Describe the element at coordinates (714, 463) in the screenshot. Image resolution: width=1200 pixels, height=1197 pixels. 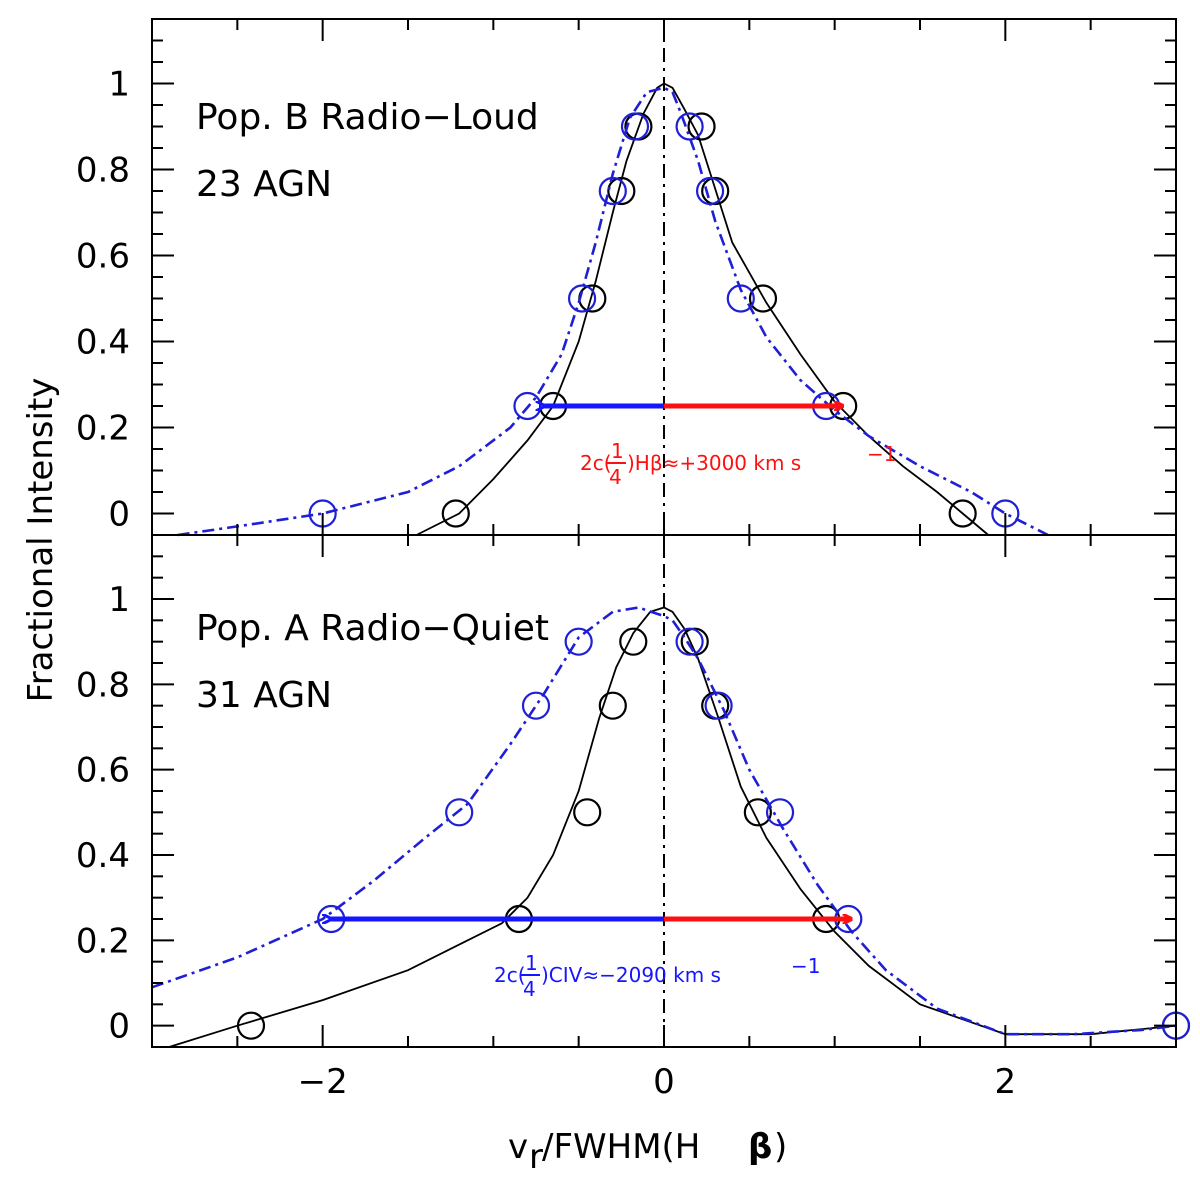
I see `annotation-suffix: )Hβ≈+3000 km s` at that location.